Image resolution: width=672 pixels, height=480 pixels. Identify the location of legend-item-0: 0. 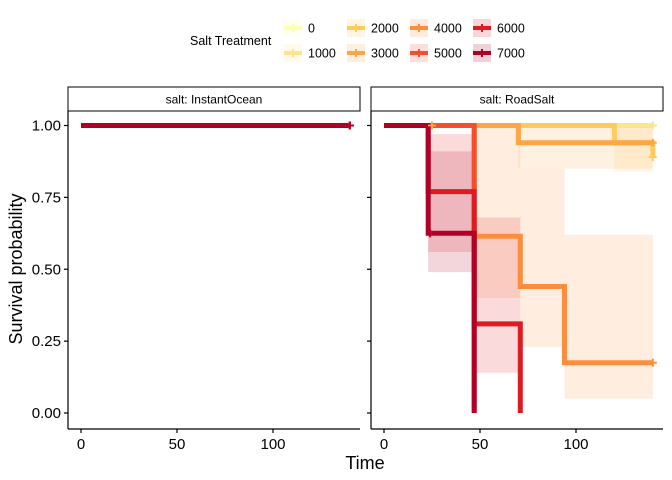
(299, 28).